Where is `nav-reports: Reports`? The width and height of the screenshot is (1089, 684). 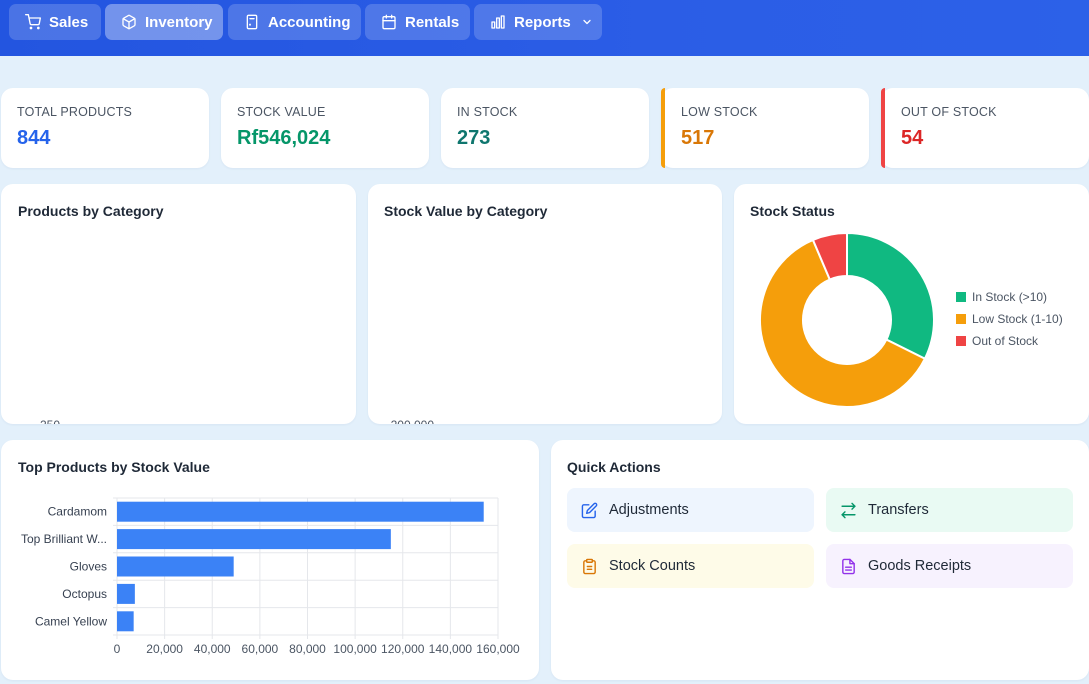 nav-reports: Reports is located at coordinates (538, 22).